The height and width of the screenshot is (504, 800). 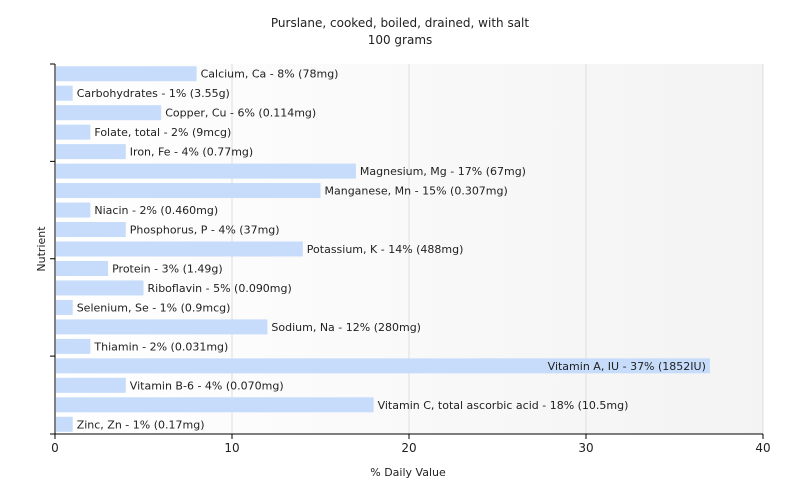 What do you see at coordinates (385, 249) in the screenshot?
I see `data-label: Potassium, K - 14% (488mg)` at bounding box center [385, 249].